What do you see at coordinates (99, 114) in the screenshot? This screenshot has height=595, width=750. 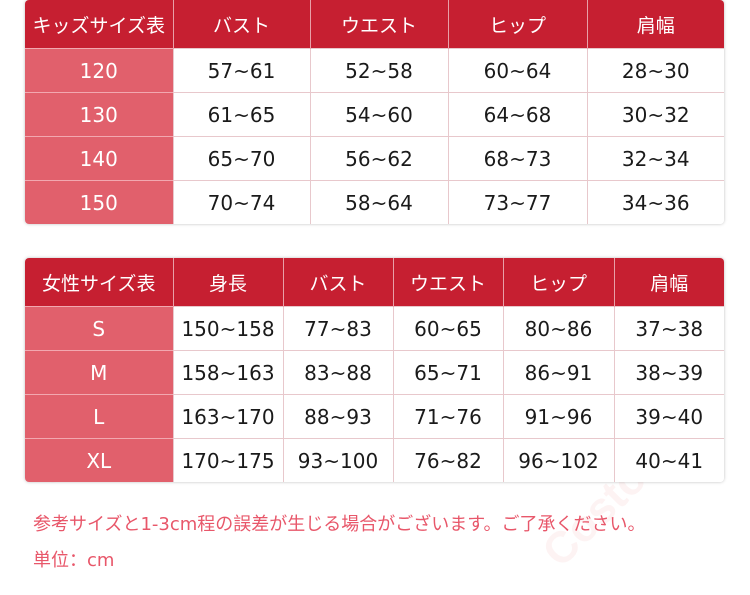 I see `size-label-cell: 130` at bounding box center [99, 114].